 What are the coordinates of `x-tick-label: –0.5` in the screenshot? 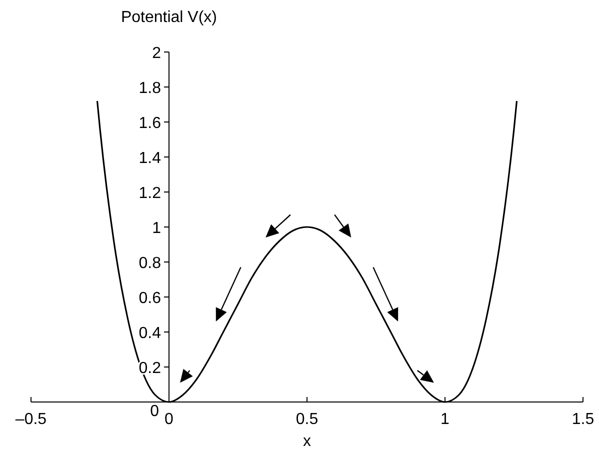 It's located at (31, 419).